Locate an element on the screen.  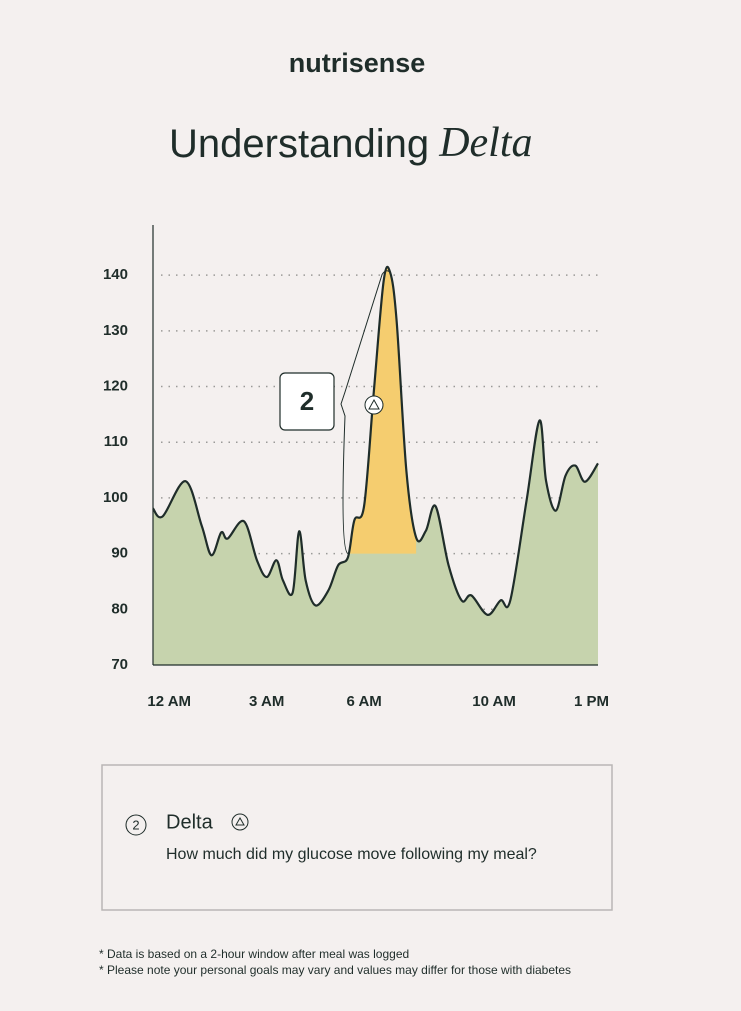
y-tick-label: 130 is located at coordinates (115, 330).